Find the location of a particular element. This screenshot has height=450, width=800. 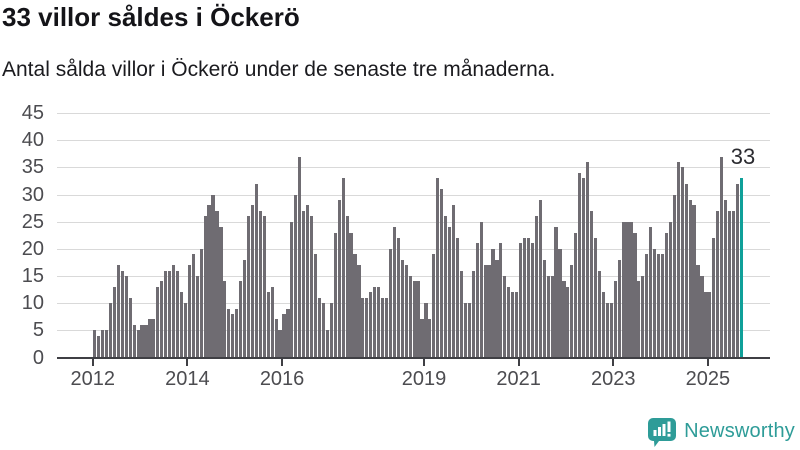

y-axis-tick-label: 5 is located at coordinates (38, 330).